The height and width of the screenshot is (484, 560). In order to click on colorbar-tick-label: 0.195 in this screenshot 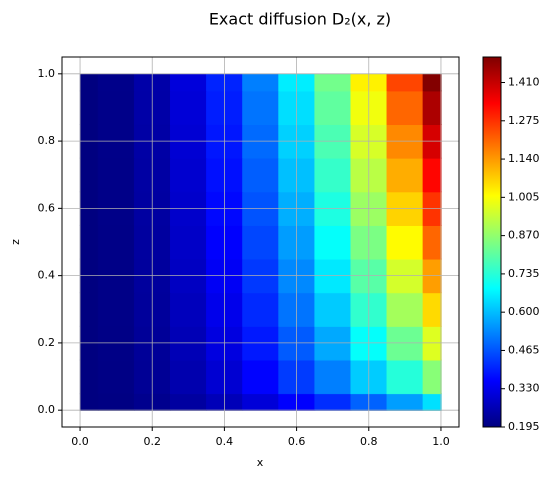, I will do `click(524, 426)`.